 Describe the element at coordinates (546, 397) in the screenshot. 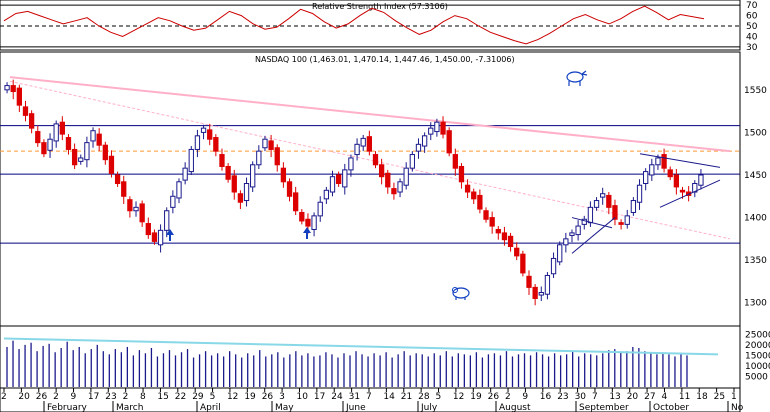

I see `day-tick-label: 16` at that location.